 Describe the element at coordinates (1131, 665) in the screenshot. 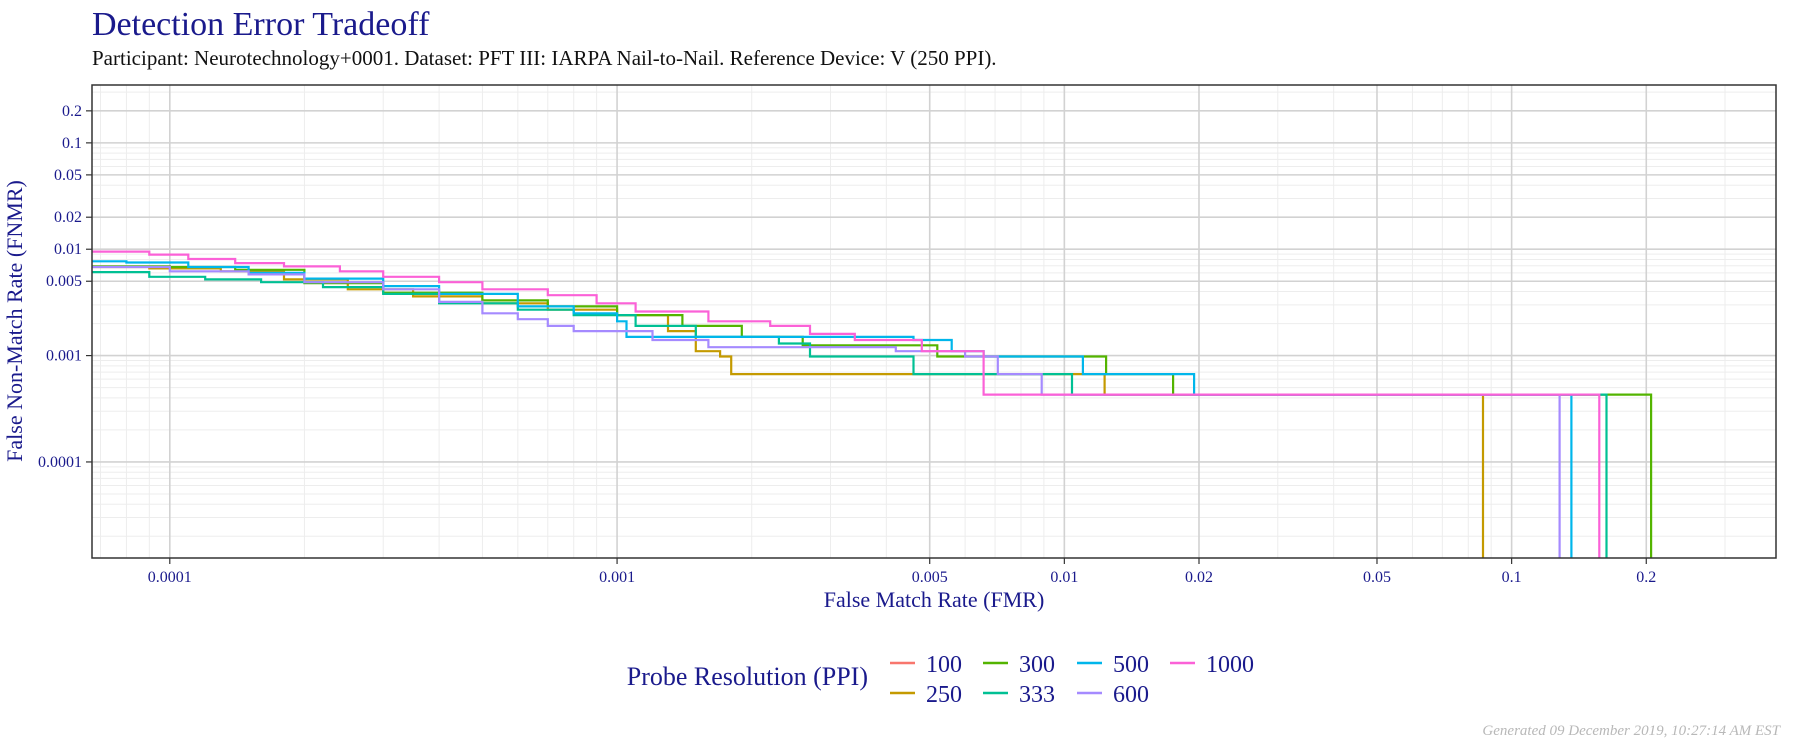

I see `legend-label-500: 500` at that location.